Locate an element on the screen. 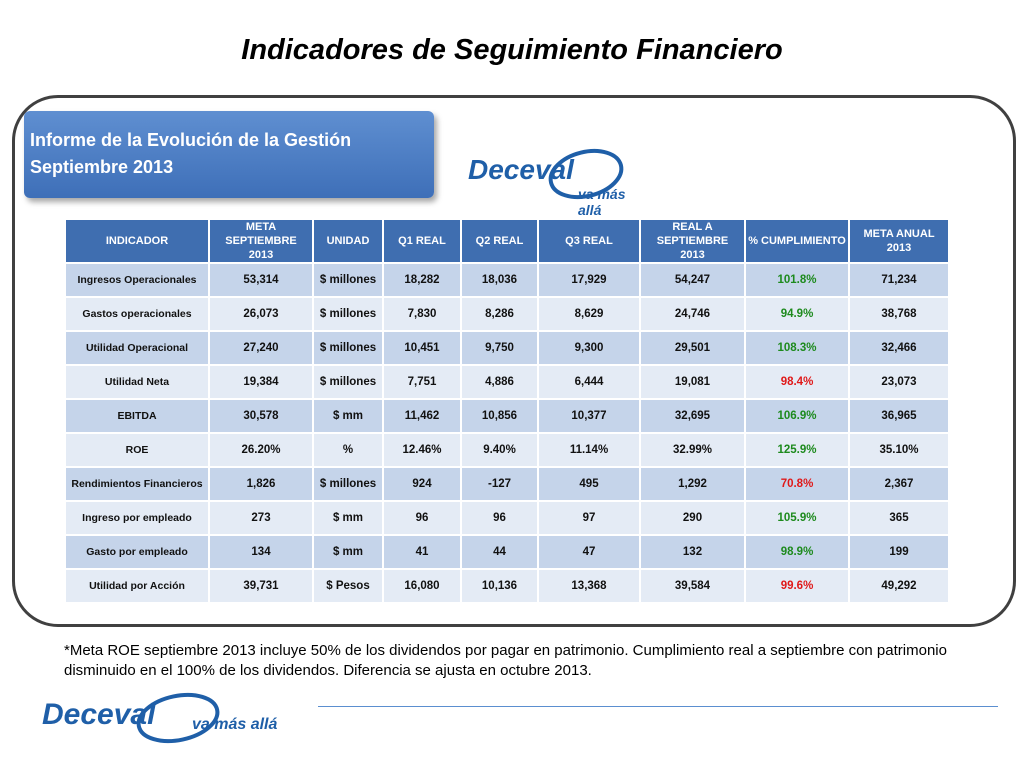 The height and width of the screenshot is (768, 1024). cell-q2-real: 9.40% is located at coordinates (499, 450).